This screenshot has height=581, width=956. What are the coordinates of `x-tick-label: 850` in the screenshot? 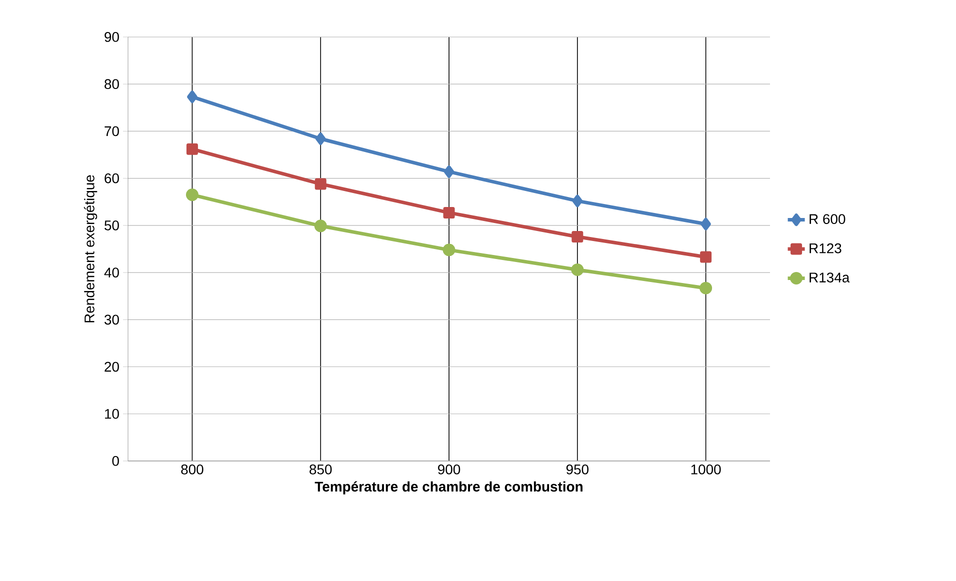 It's located at (321, 469).